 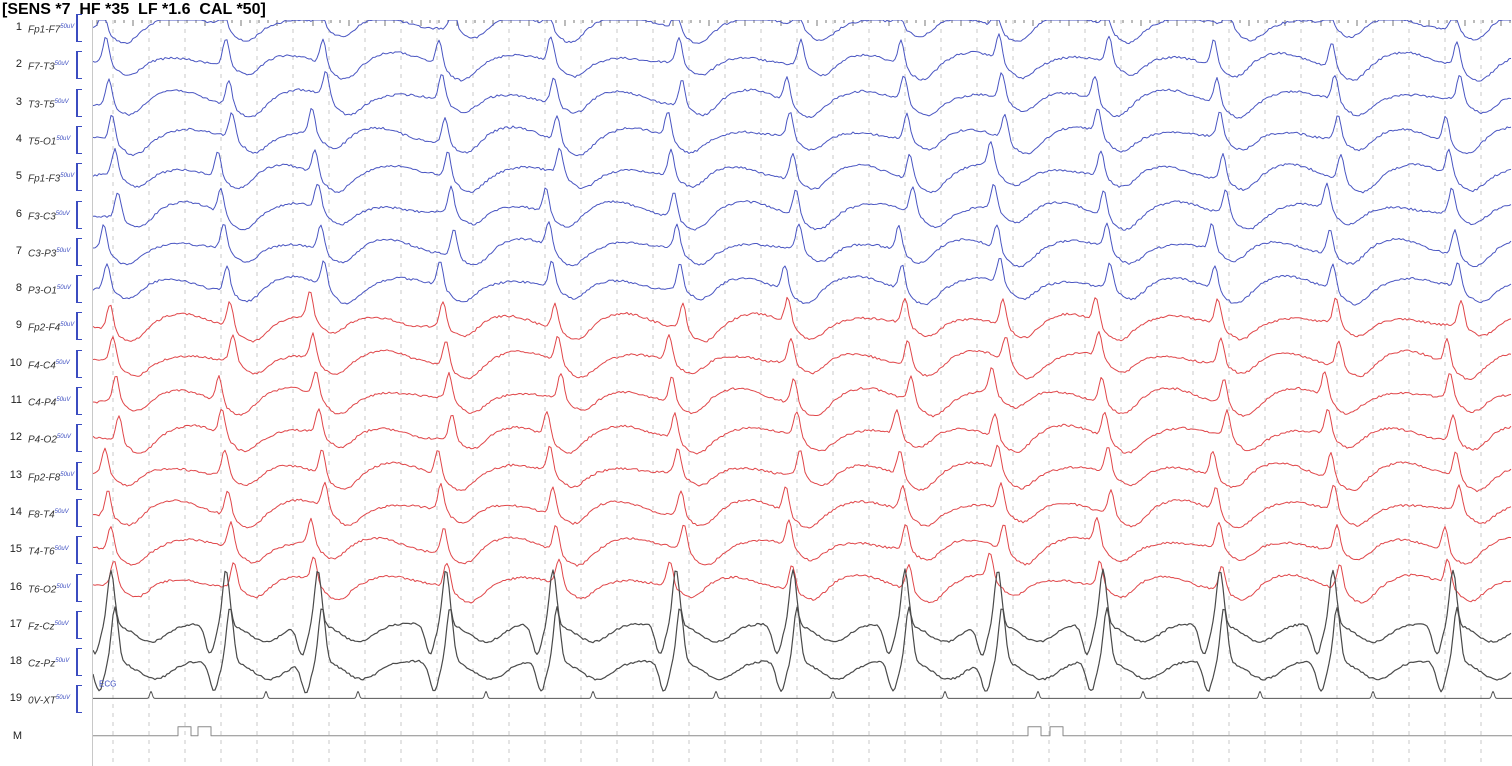 I want to click on channel-label-row: 4 T5-O150uV, so click(x=46, y=139).